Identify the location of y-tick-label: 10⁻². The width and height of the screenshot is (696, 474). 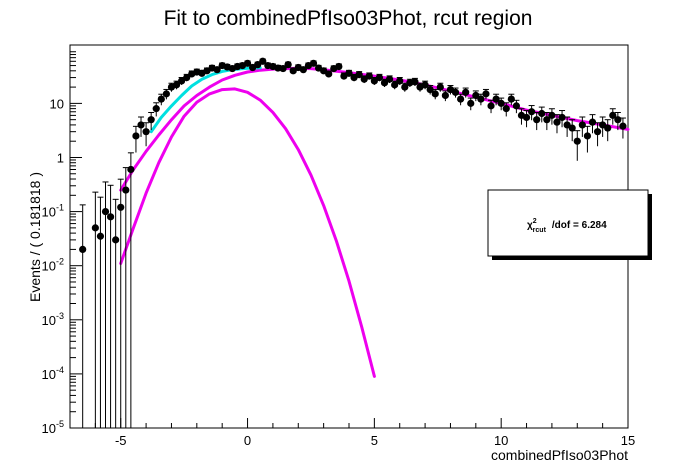
(53, 265).